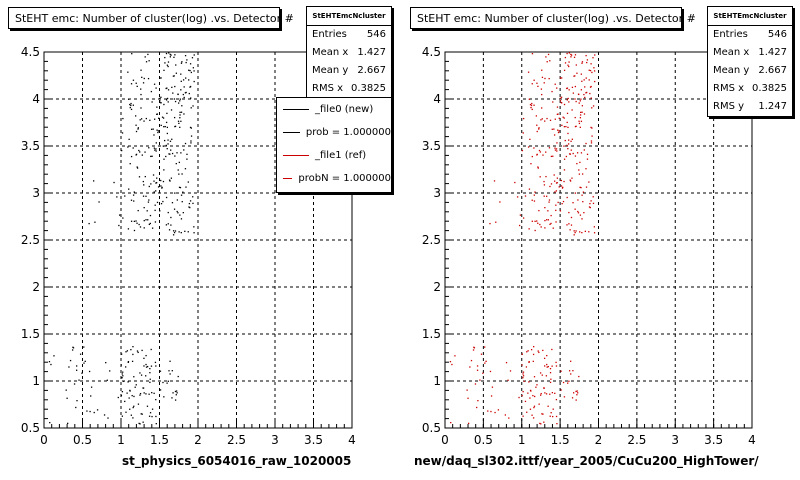  I want to click on y-tick-label: 2.5, so click(431, 240).